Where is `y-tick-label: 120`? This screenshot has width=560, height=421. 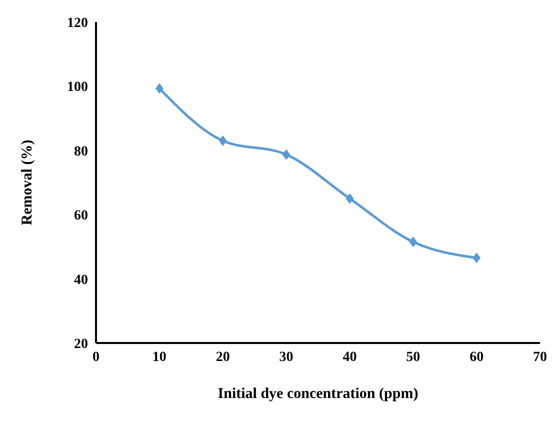 y-tick-label: 120 is located at coordinates (77, 23).